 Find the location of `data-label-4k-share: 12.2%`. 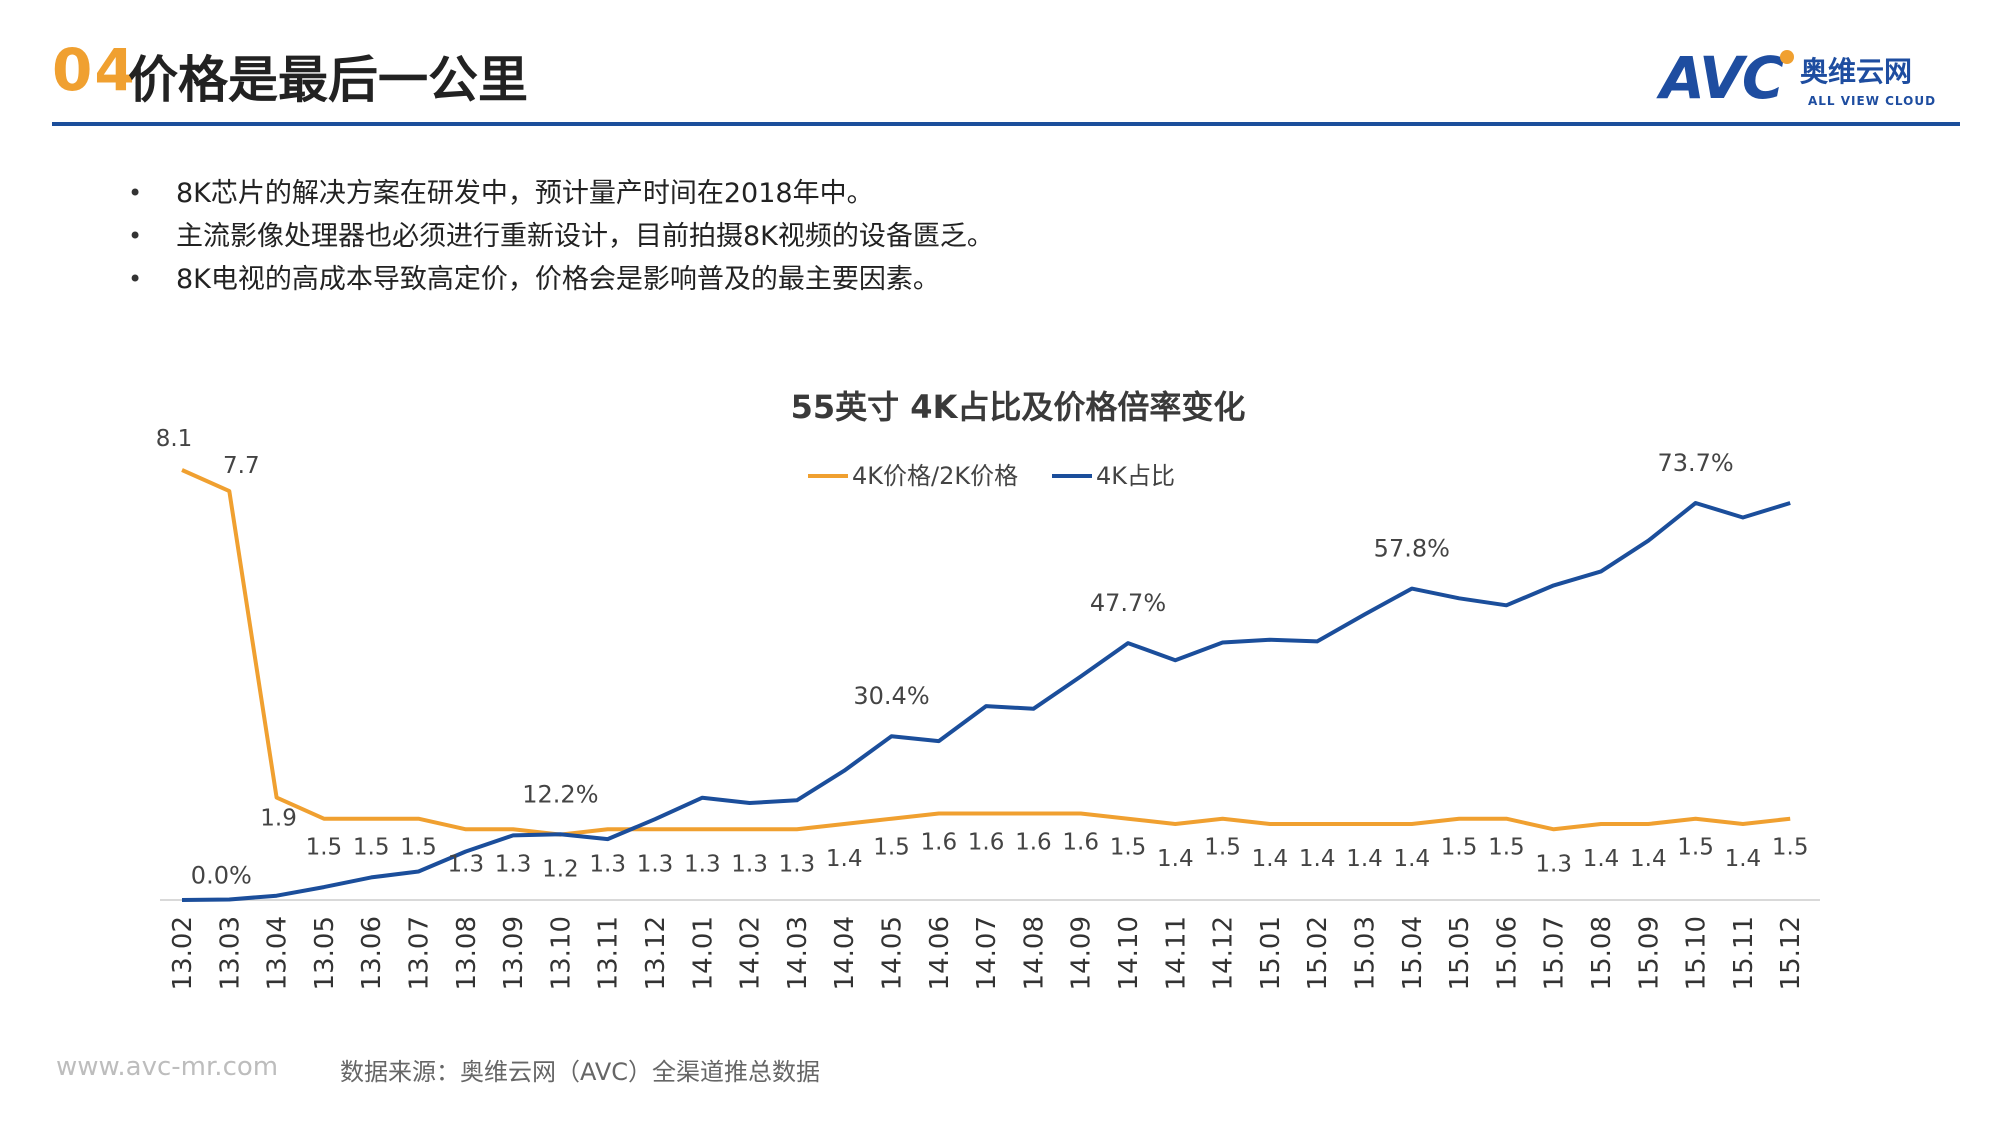

data-label-4k-share: 12.2% is located at coordinates (560, 794).